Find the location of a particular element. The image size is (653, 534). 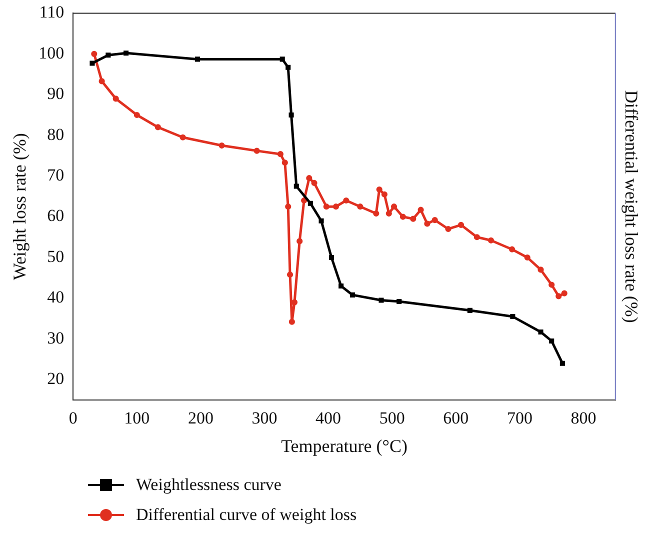

y-tick-label: 30 is located at coordinates (55, 338).